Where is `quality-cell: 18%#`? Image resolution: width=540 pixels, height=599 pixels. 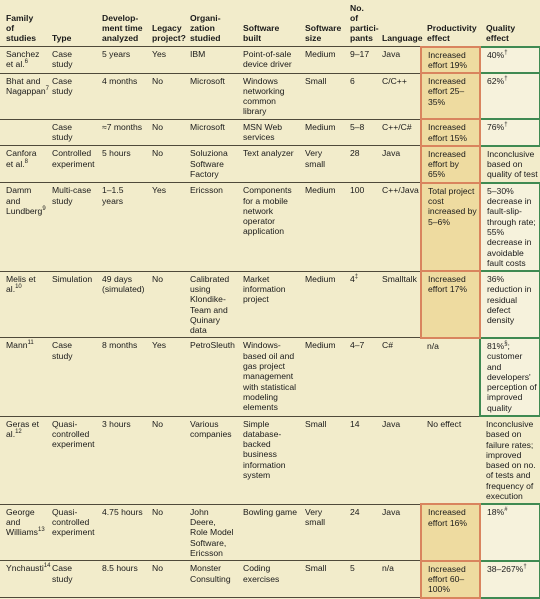 quality-cell: 18%# is located at coordinates (509, 532).